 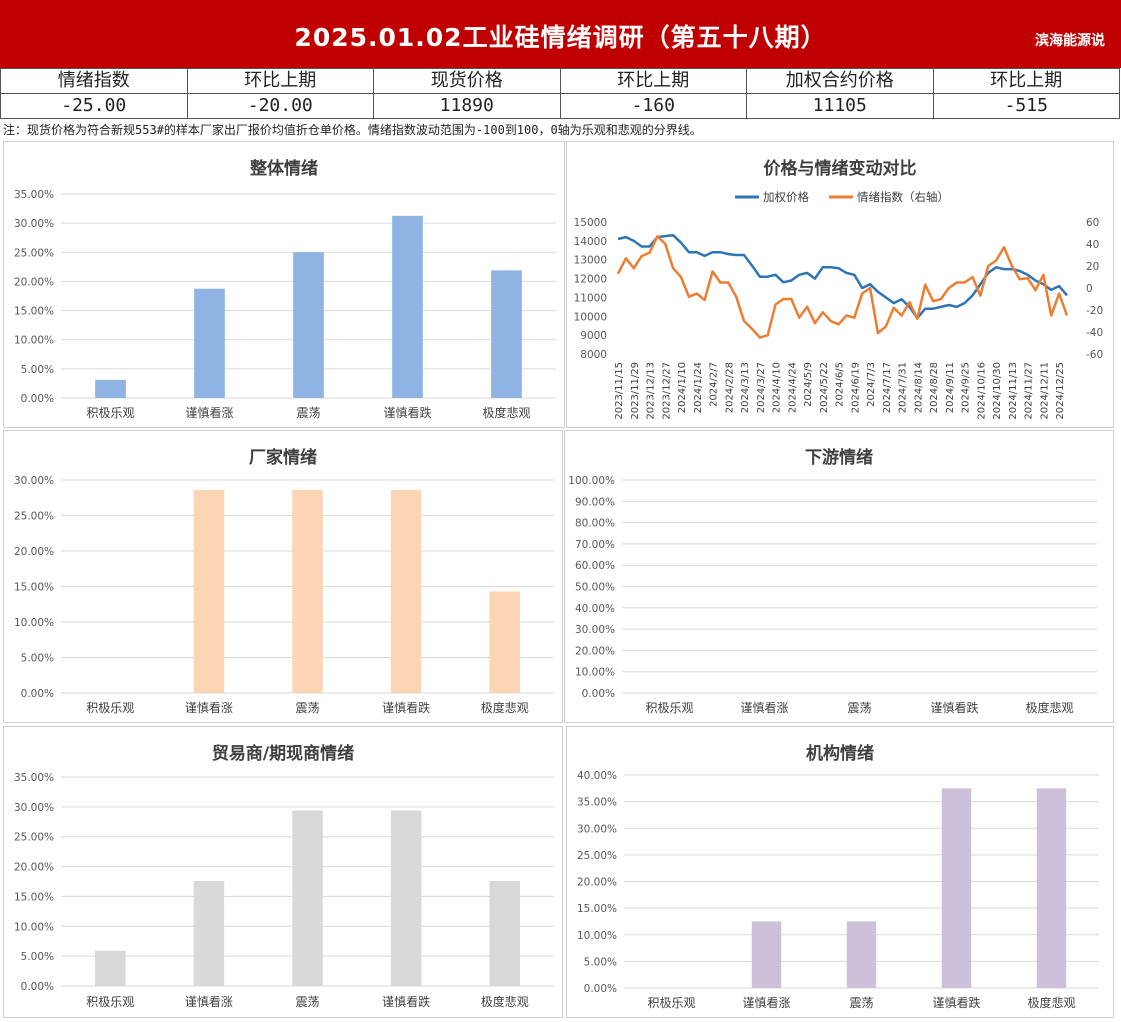 What do you see at coordinates (1094, 355) in the screenshot?
I see `y-right-tick-label: -60` at bounding box center [1094, 355].